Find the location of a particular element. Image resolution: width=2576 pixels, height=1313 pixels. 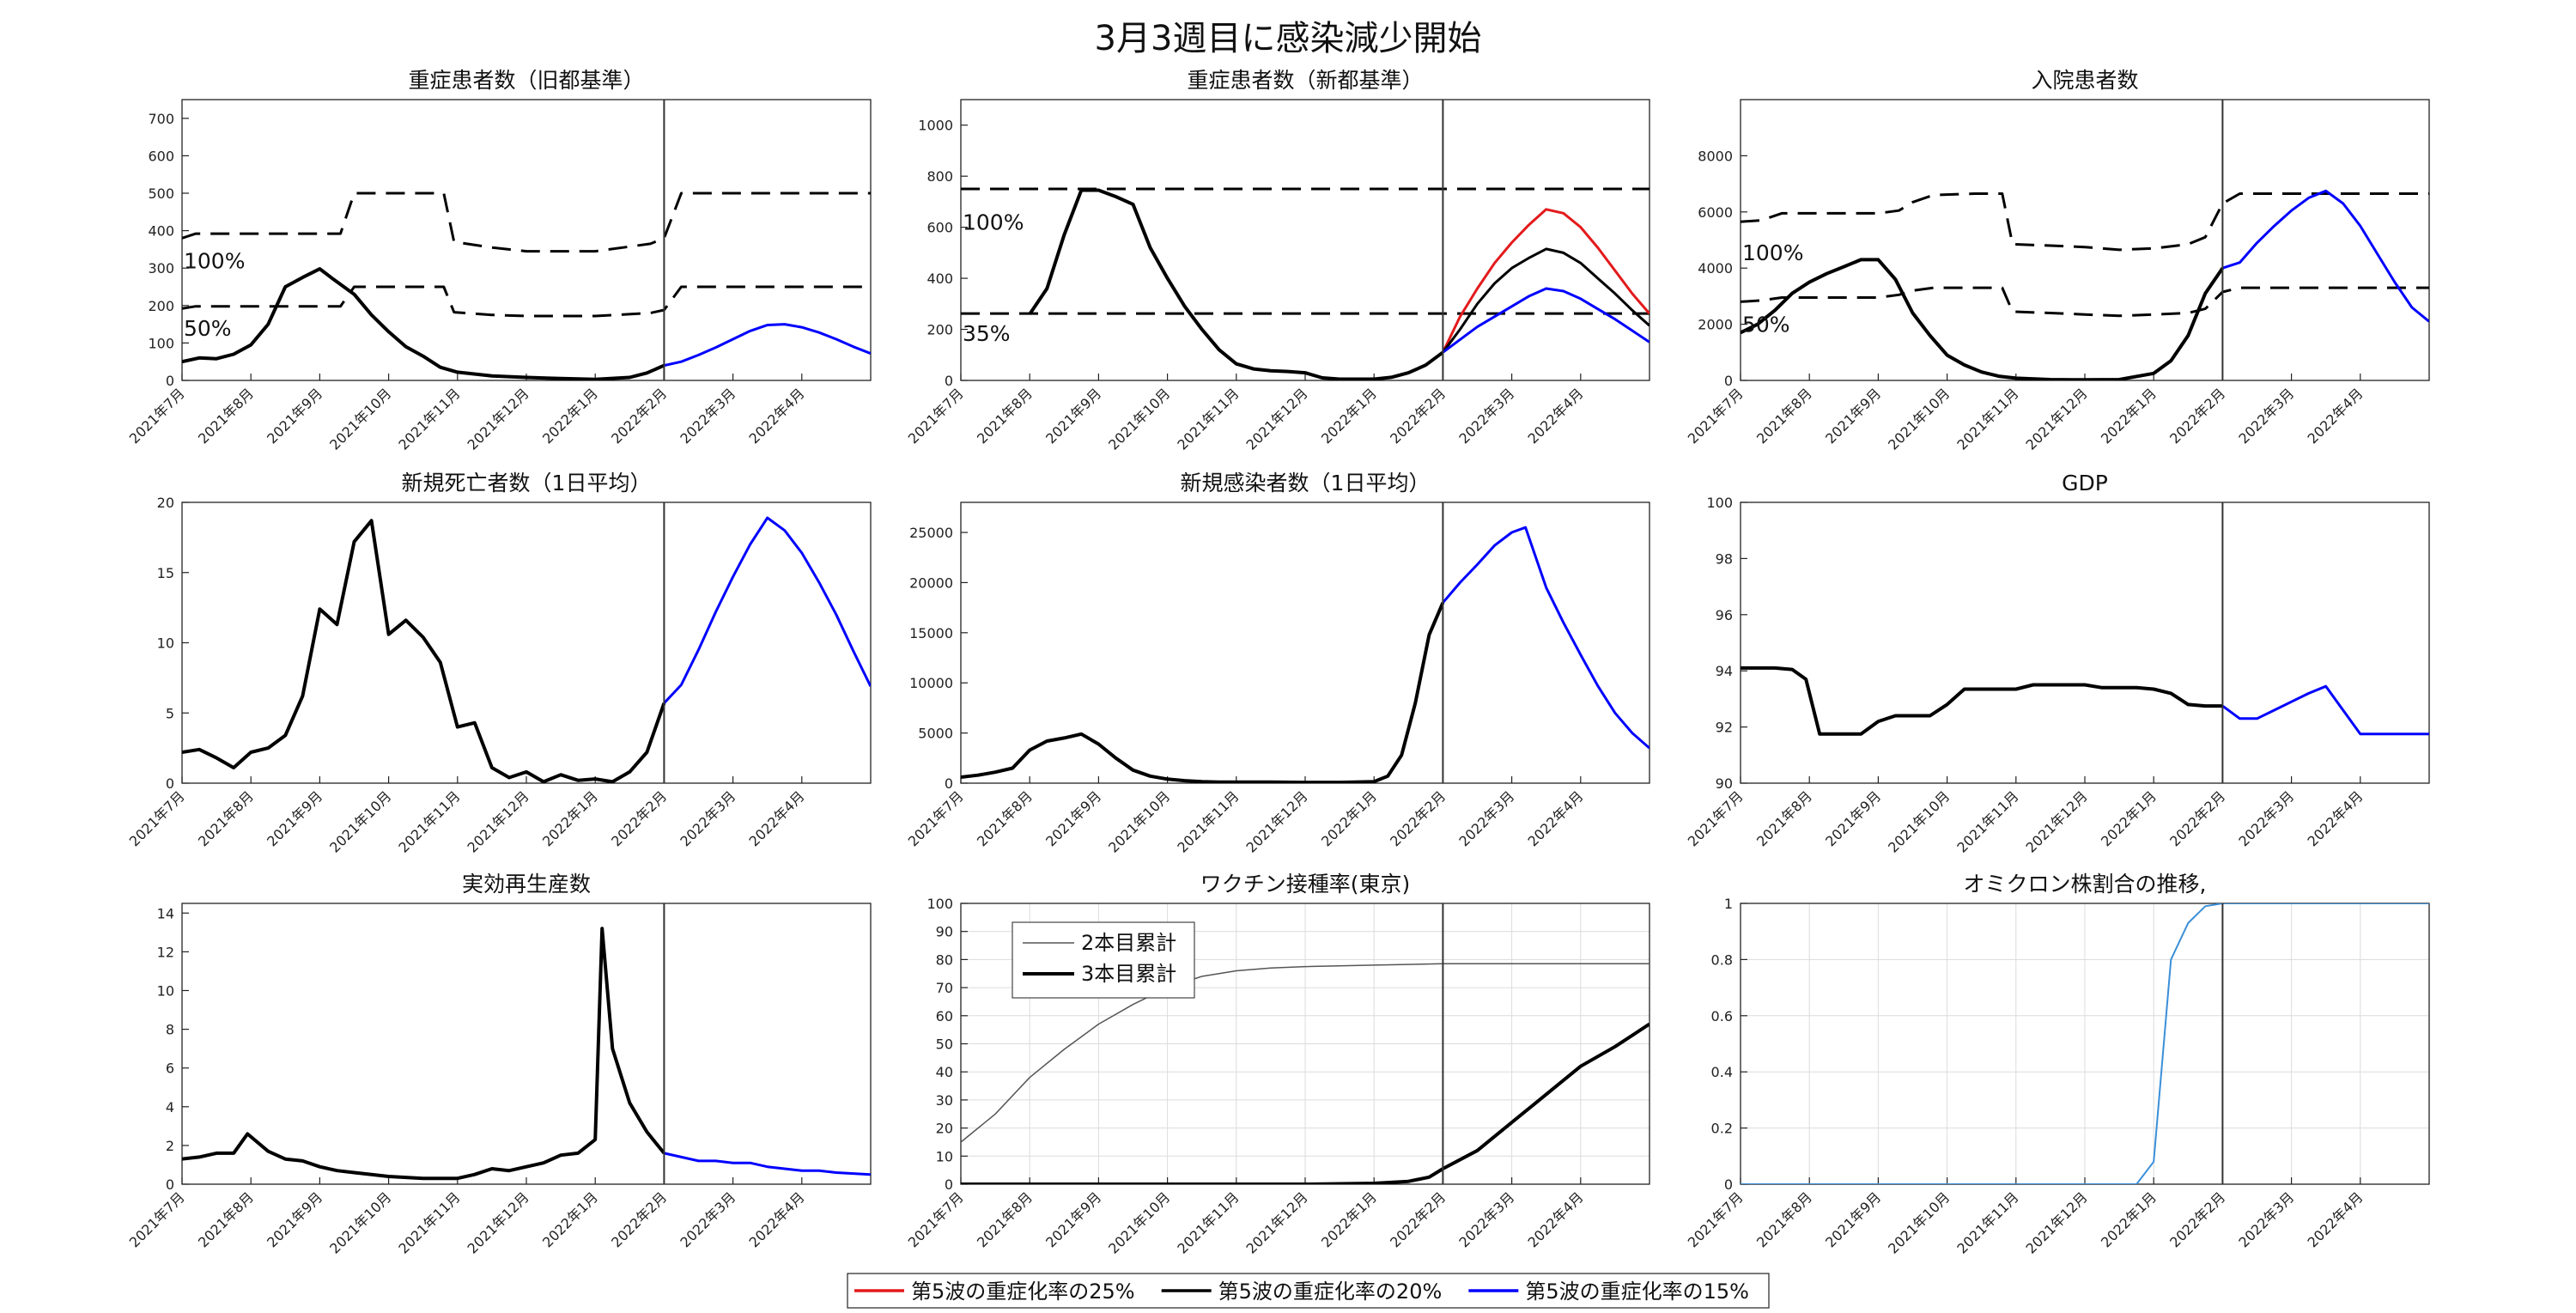

figure-suptitle: 3月3週目に感染減少開始 is located at coordinates (1288, 38).